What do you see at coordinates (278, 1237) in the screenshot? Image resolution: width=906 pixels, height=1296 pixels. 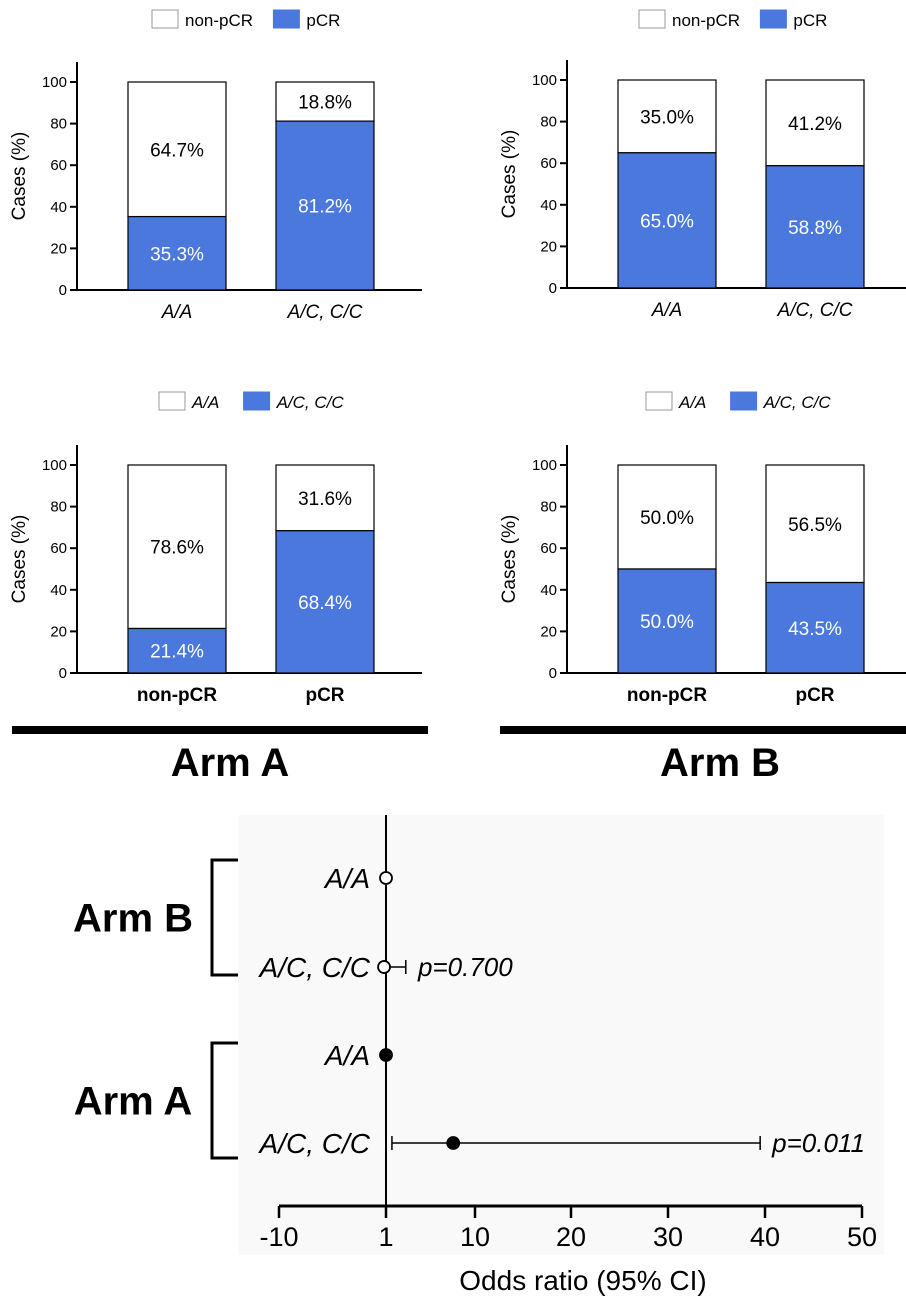 I see `x-tick-label: -10` at bounding box center [278, 1237].